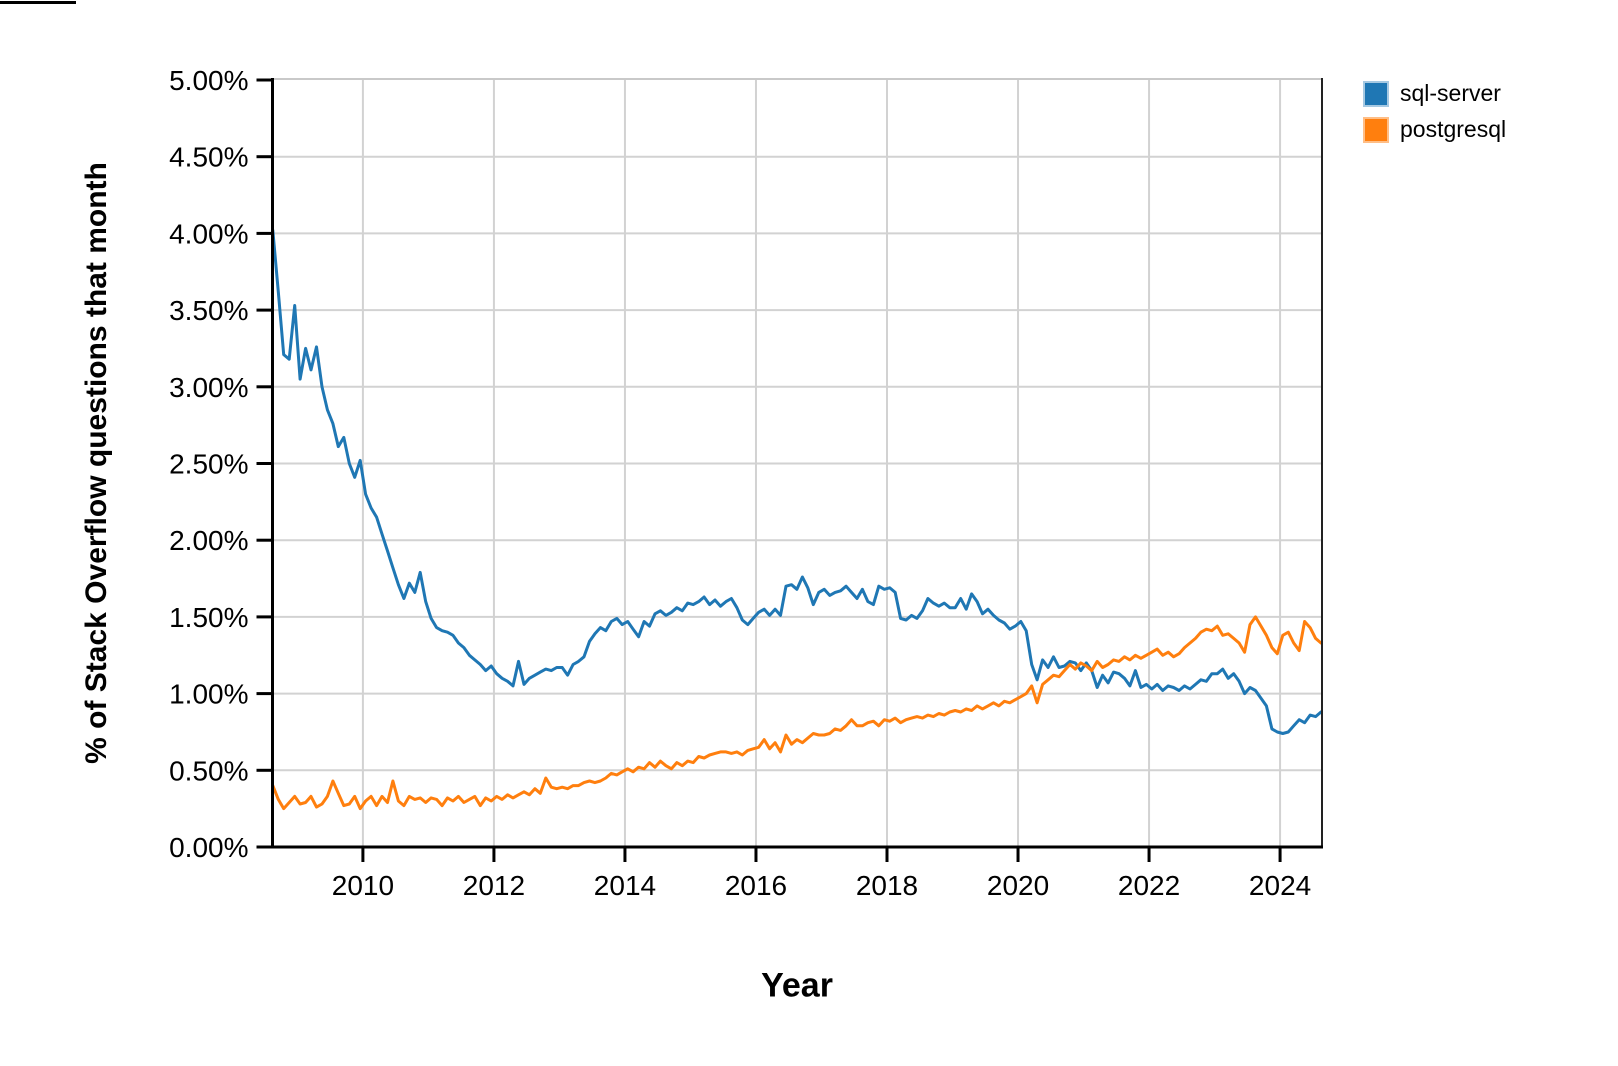 The image size is (1618, 1066). What do you see at coordinates (363, 885) in the screenshot?
I see `x-tick-label: 2010` at bounding box center [363, 885].